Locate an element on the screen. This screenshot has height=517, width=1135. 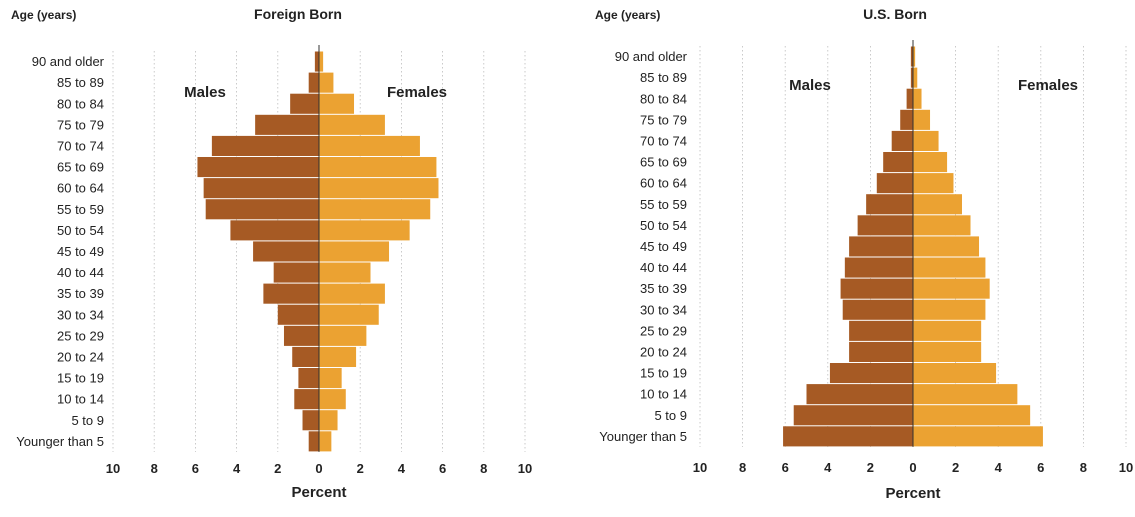
age-label: 55 to 59 is located at coordinates (80, 209).